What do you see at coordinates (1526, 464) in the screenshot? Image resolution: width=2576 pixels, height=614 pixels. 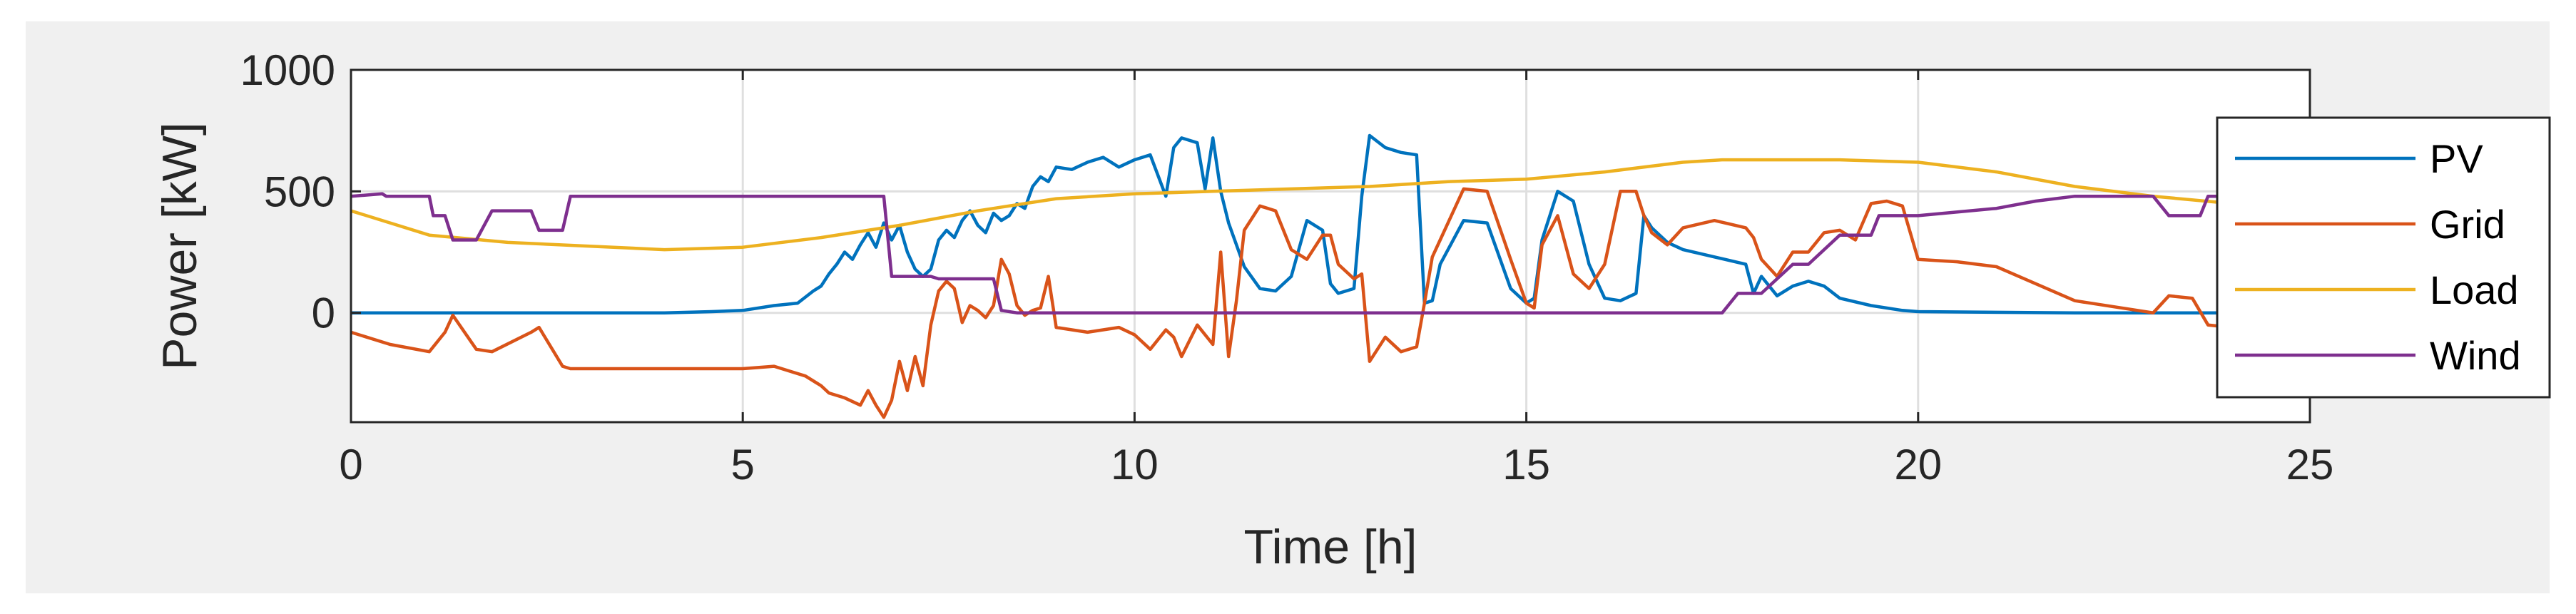 I see `x-tick-label: 15` at bounding box center [1526, 464].